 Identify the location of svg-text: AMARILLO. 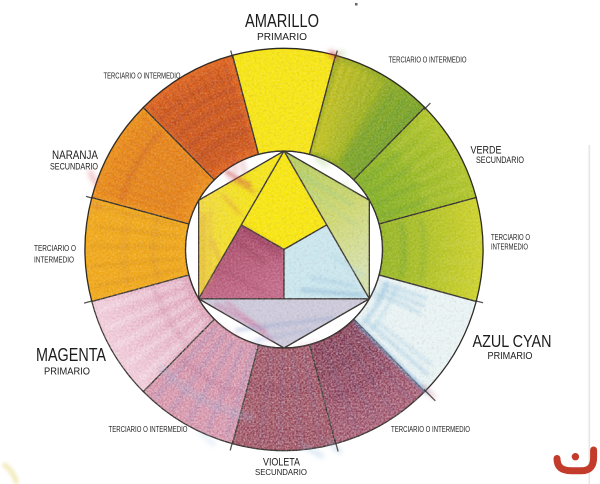
(282, 20).